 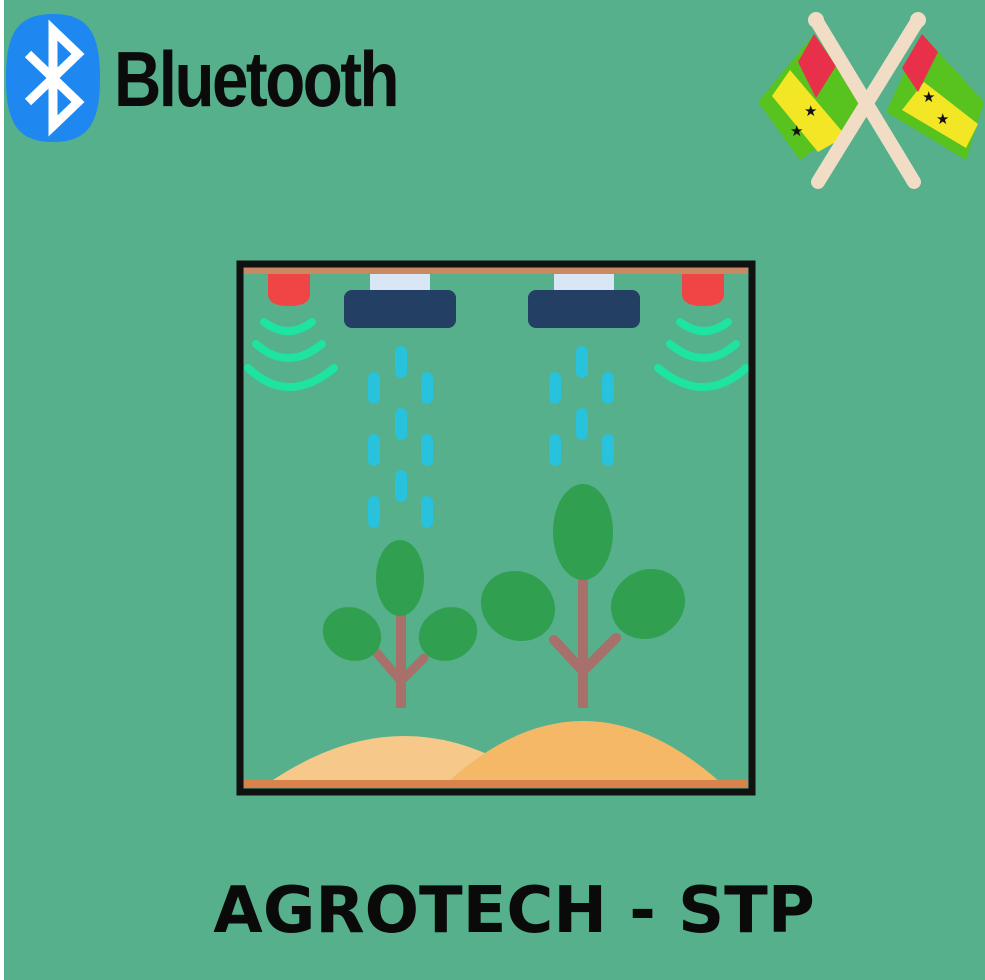 What do you see at coordinates (491, 437) in the screenshot?
I see `water-drops` at bounding box center [491, 437].